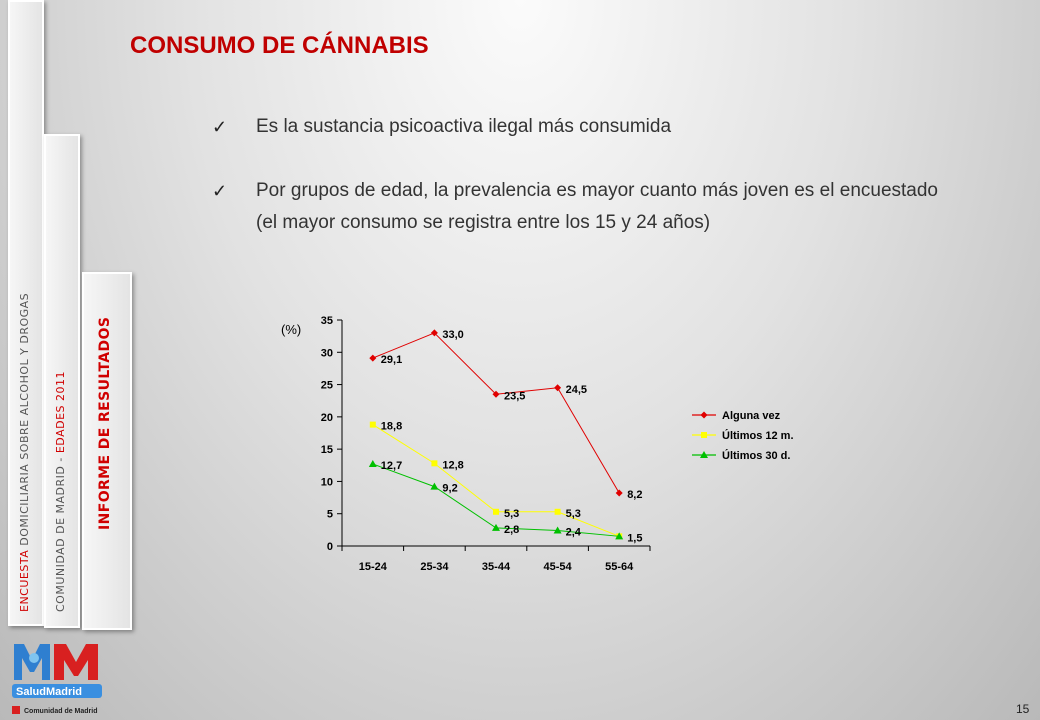  What do you see at coordinates (49, 692) in the screenshot?
I see `logo-brand-text: SaludMadrid` at bounding box center [49, 692].